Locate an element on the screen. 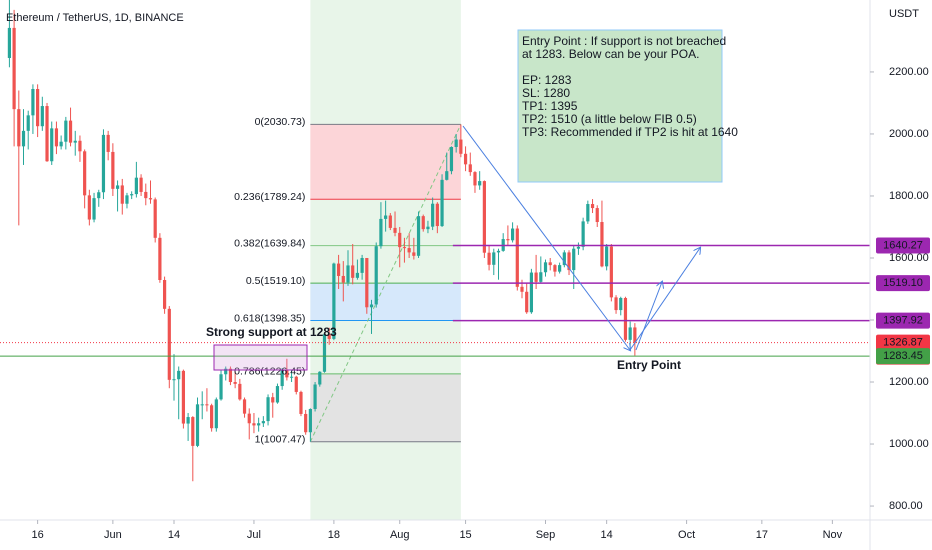  note-box is located at coordinates (620, 106).